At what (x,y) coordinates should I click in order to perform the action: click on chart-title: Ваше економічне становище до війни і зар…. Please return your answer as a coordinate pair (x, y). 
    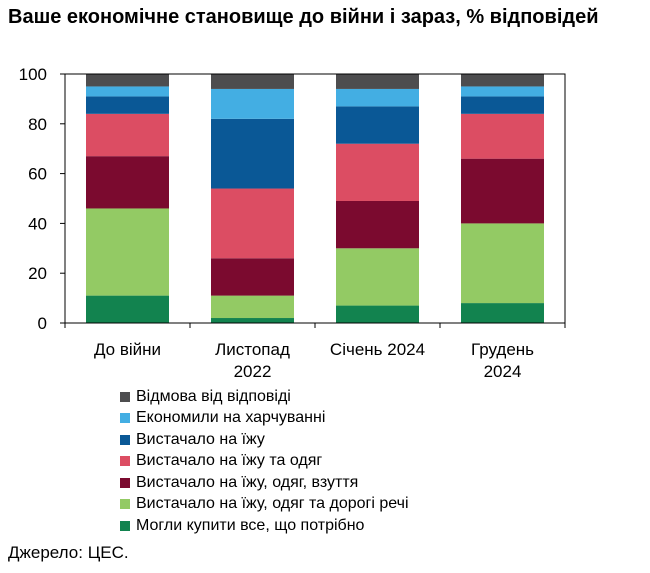
    Looking at the image, I should click on (303, 17).